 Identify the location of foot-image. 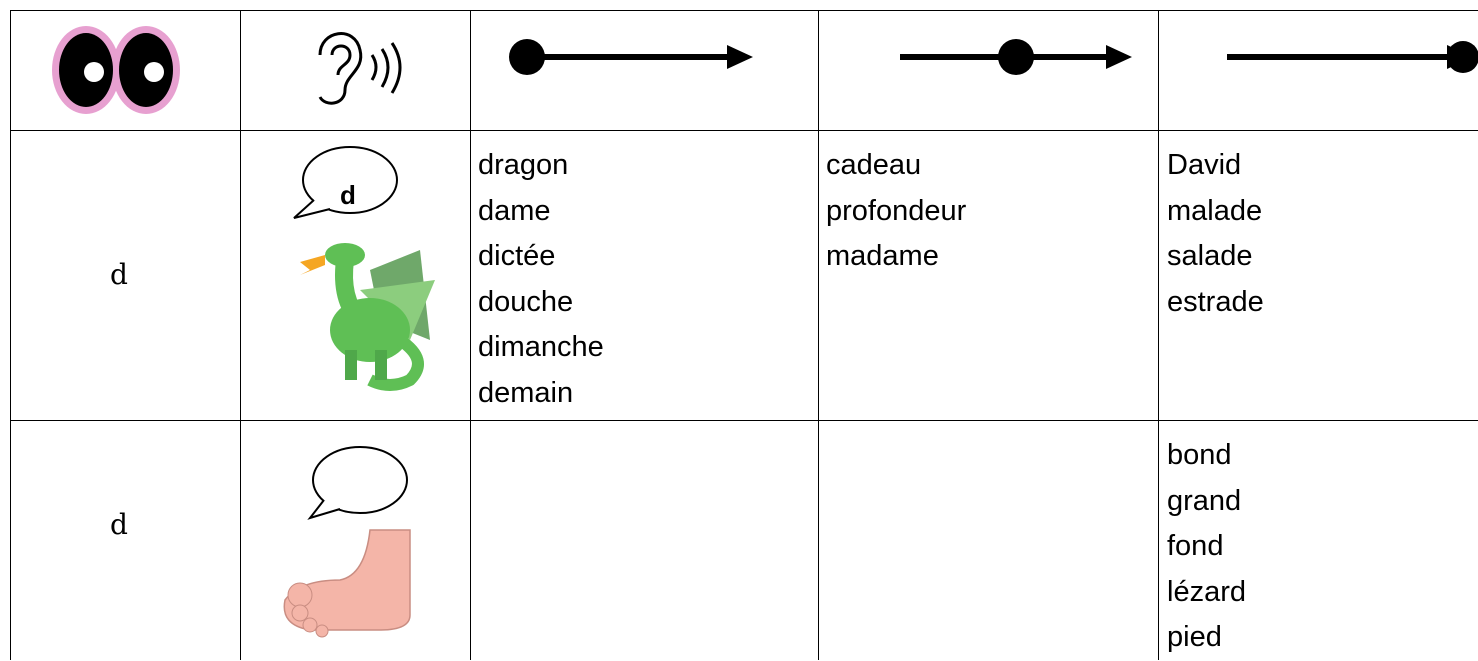
(347, 583).